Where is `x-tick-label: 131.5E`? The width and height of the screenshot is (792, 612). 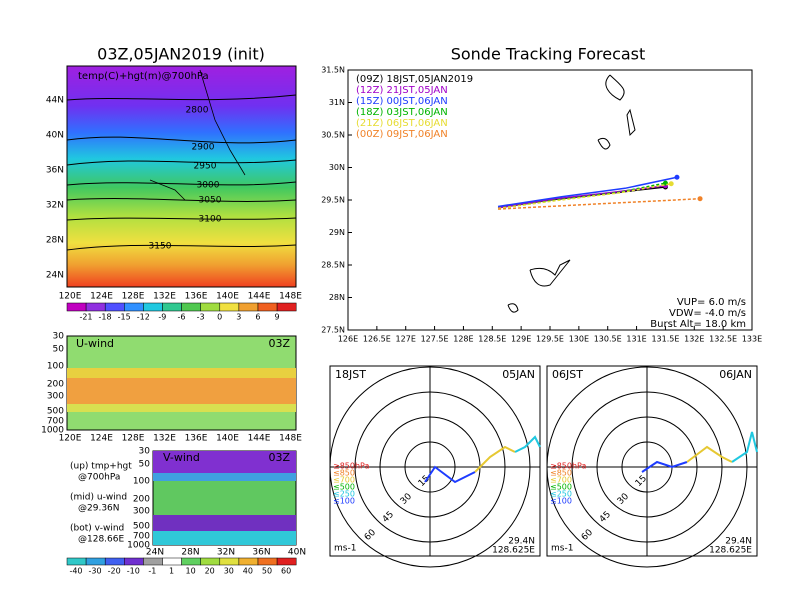 x-tick-label: 131.5E is located at coordinates (665, 339).